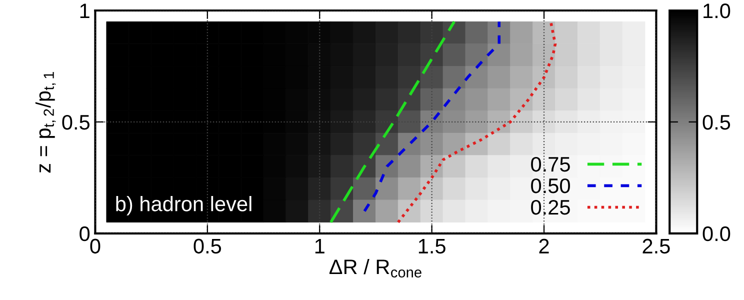  What do you see at coordinates (550, 186) in the screenshot?
I see `legend-label: 0.50` at bounding box center [550, 186].